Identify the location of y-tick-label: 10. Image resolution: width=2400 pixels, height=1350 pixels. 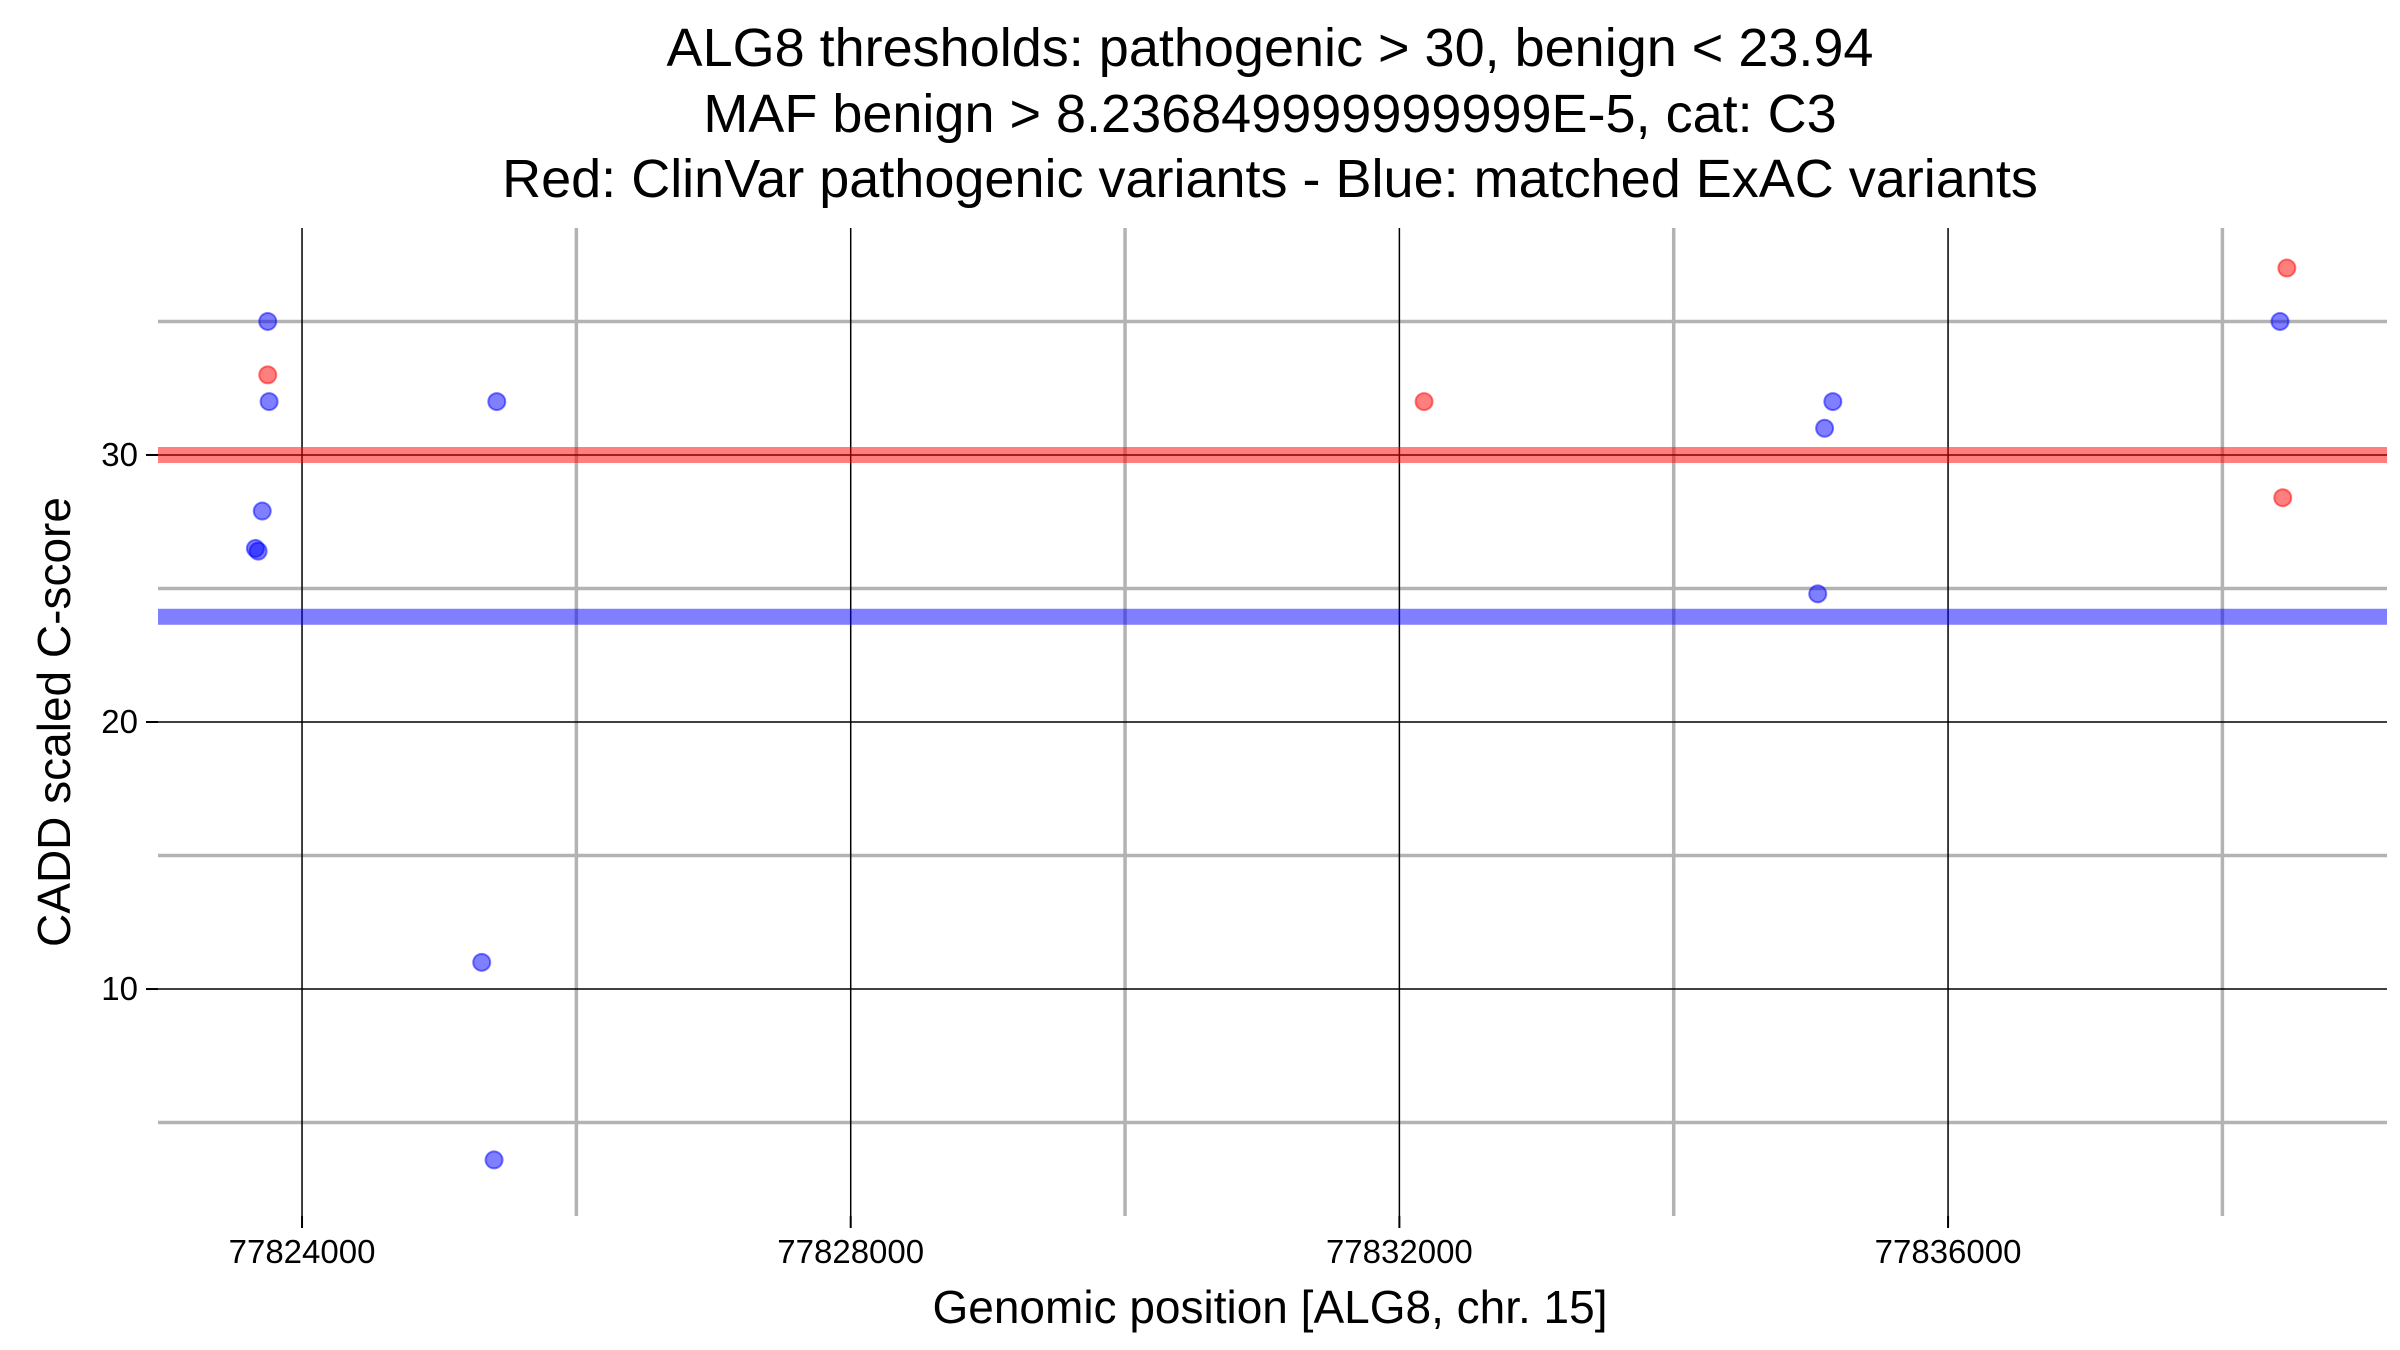
(119, 988).